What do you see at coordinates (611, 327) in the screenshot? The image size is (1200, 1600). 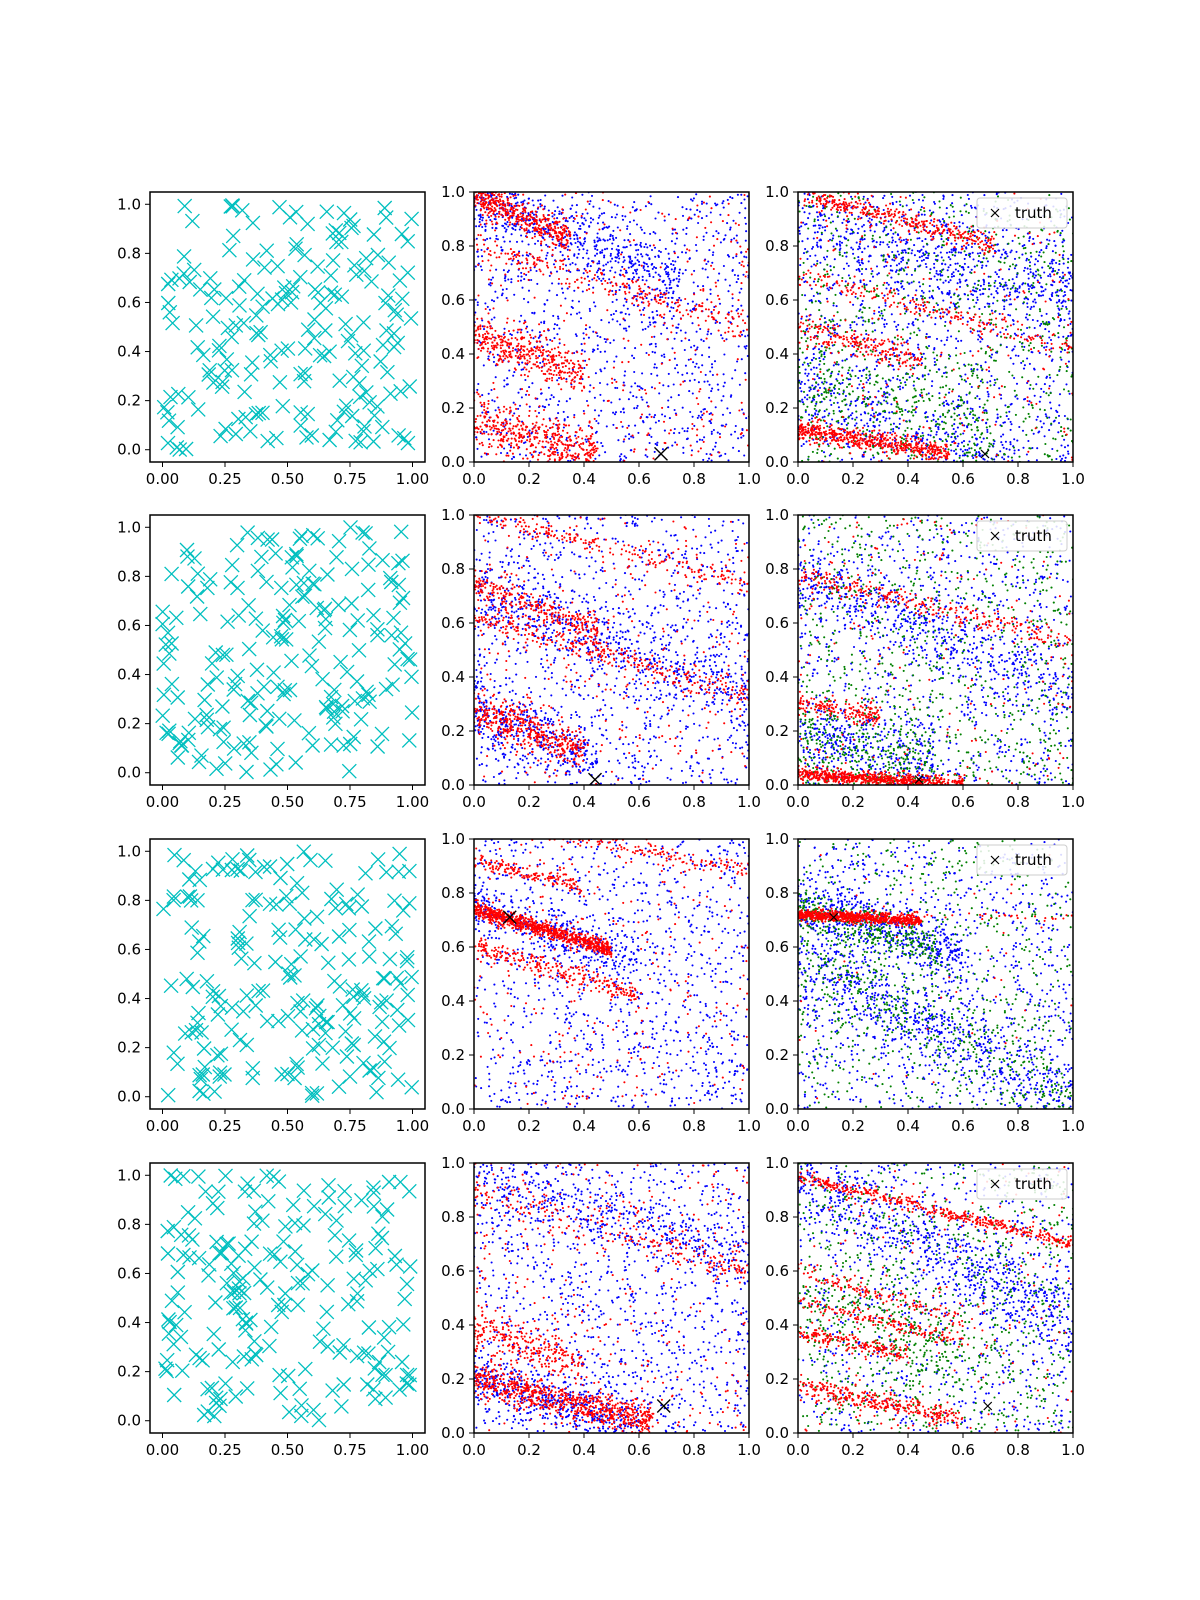 I see `axes-frame` at bounding box center [611, 327].